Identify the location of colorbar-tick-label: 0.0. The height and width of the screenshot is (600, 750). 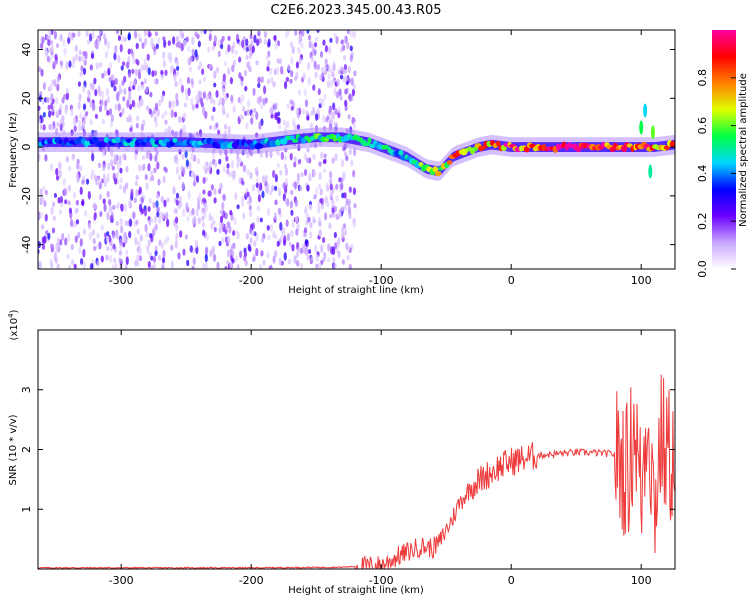
(702, 269).